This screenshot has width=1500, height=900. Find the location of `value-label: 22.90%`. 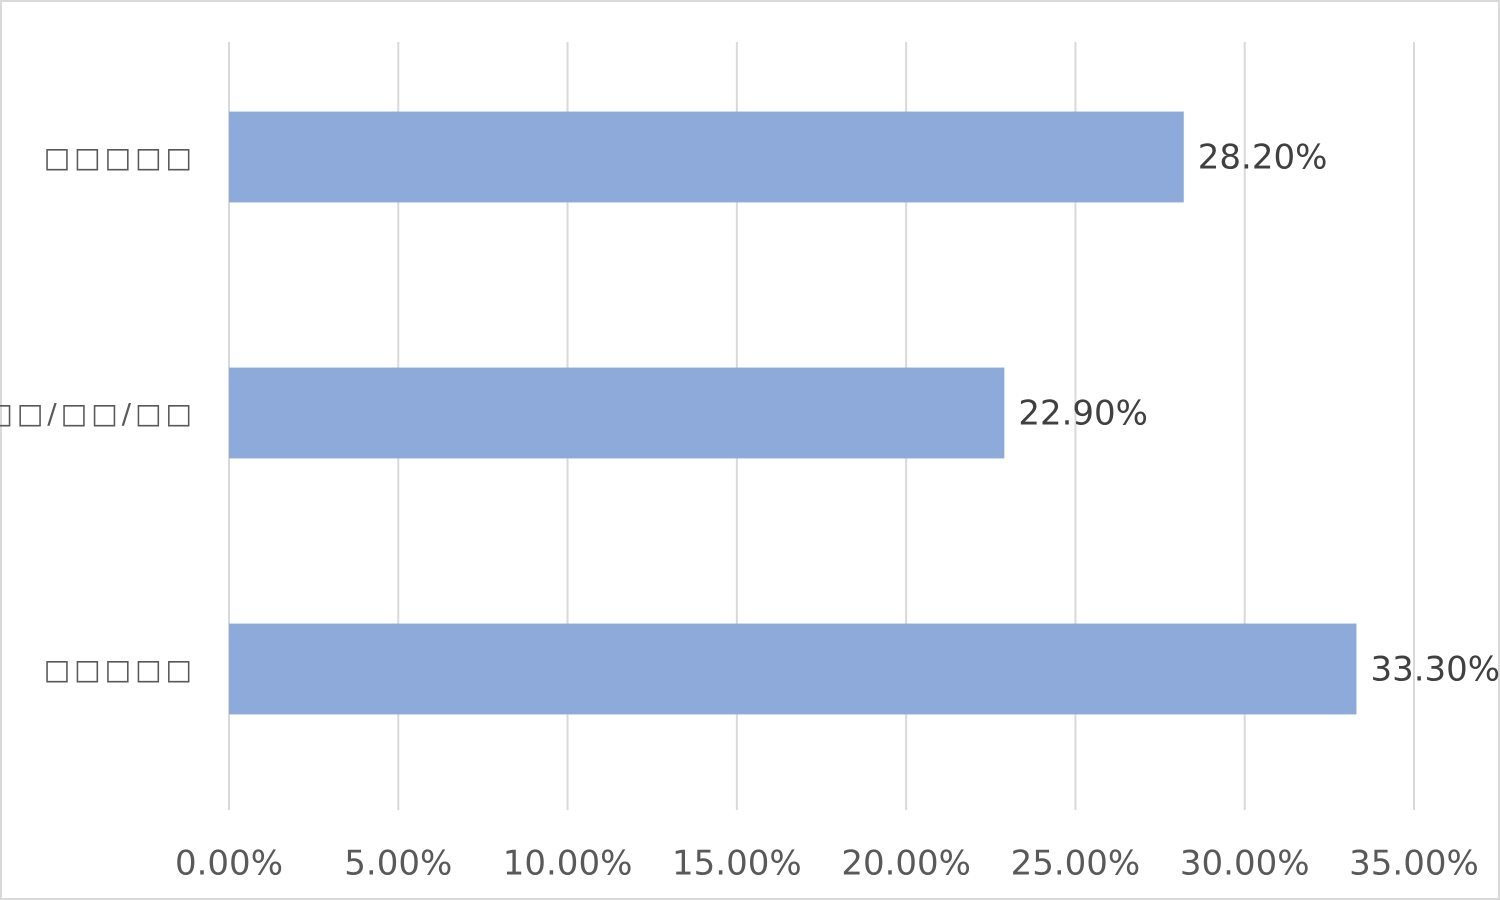

value-label: 22.90% is located at coordinates (1083, 414).